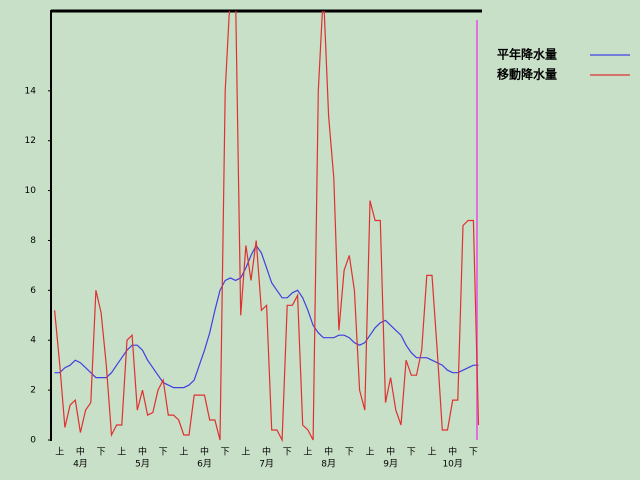 This screenshot has width=640, height=480. Describe the element at coordinates (33, 441) in the screenshot. I see `y-tick-label: 0` at that location.